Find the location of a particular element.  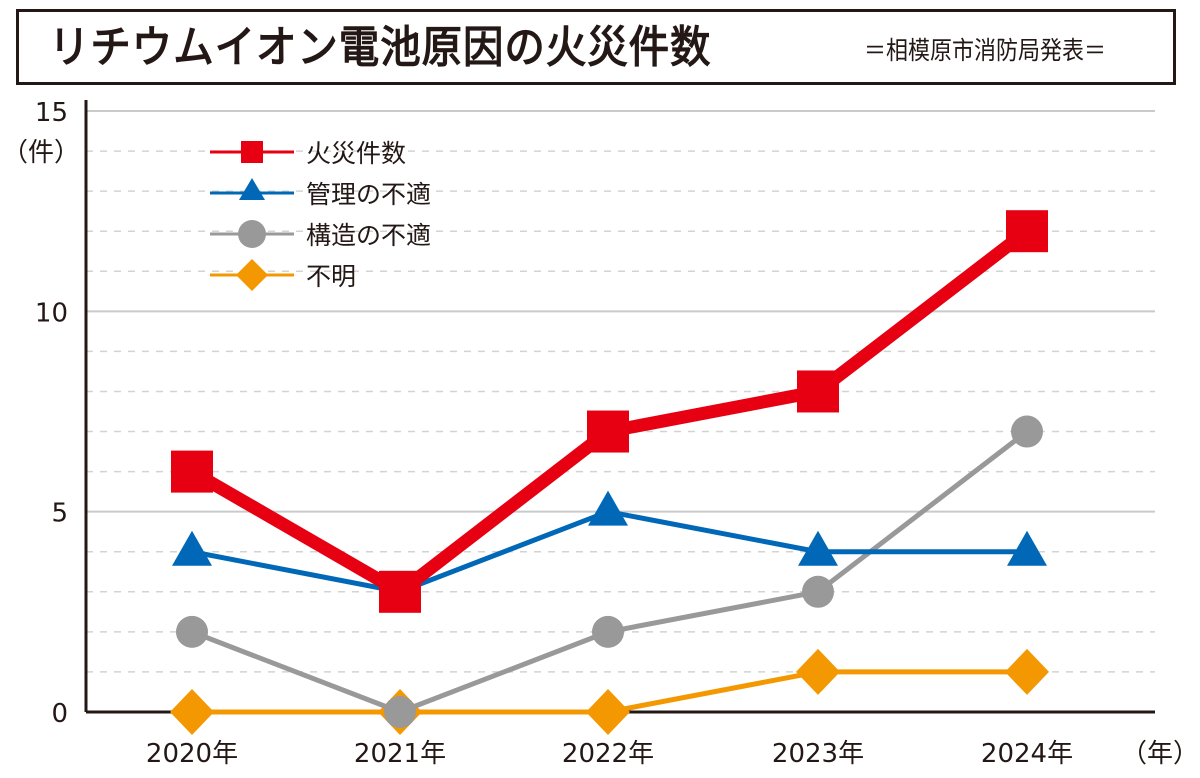

legend-item: 管理の不適 is located at coordinates (320, 193).